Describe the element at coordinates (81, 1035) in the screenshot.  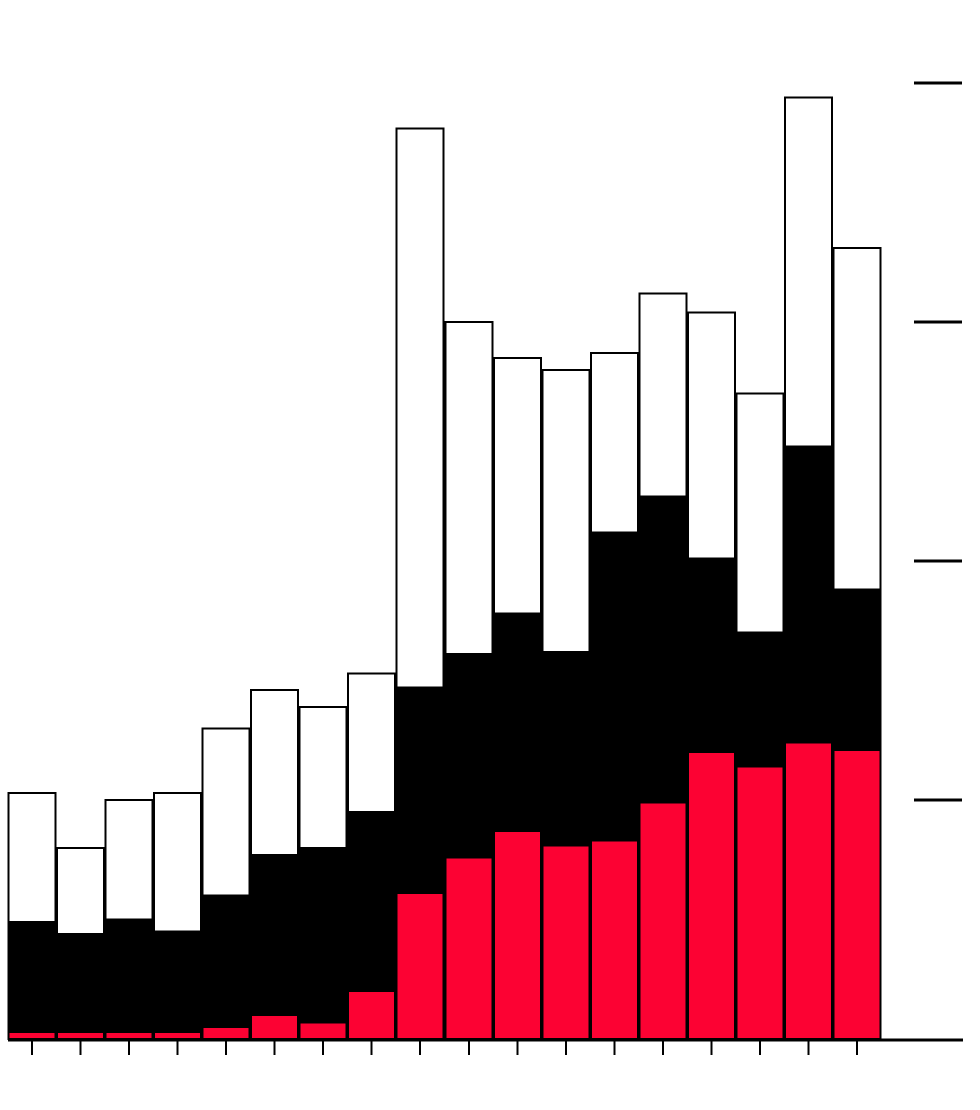
I see `bar-2-red-segment` at that location.